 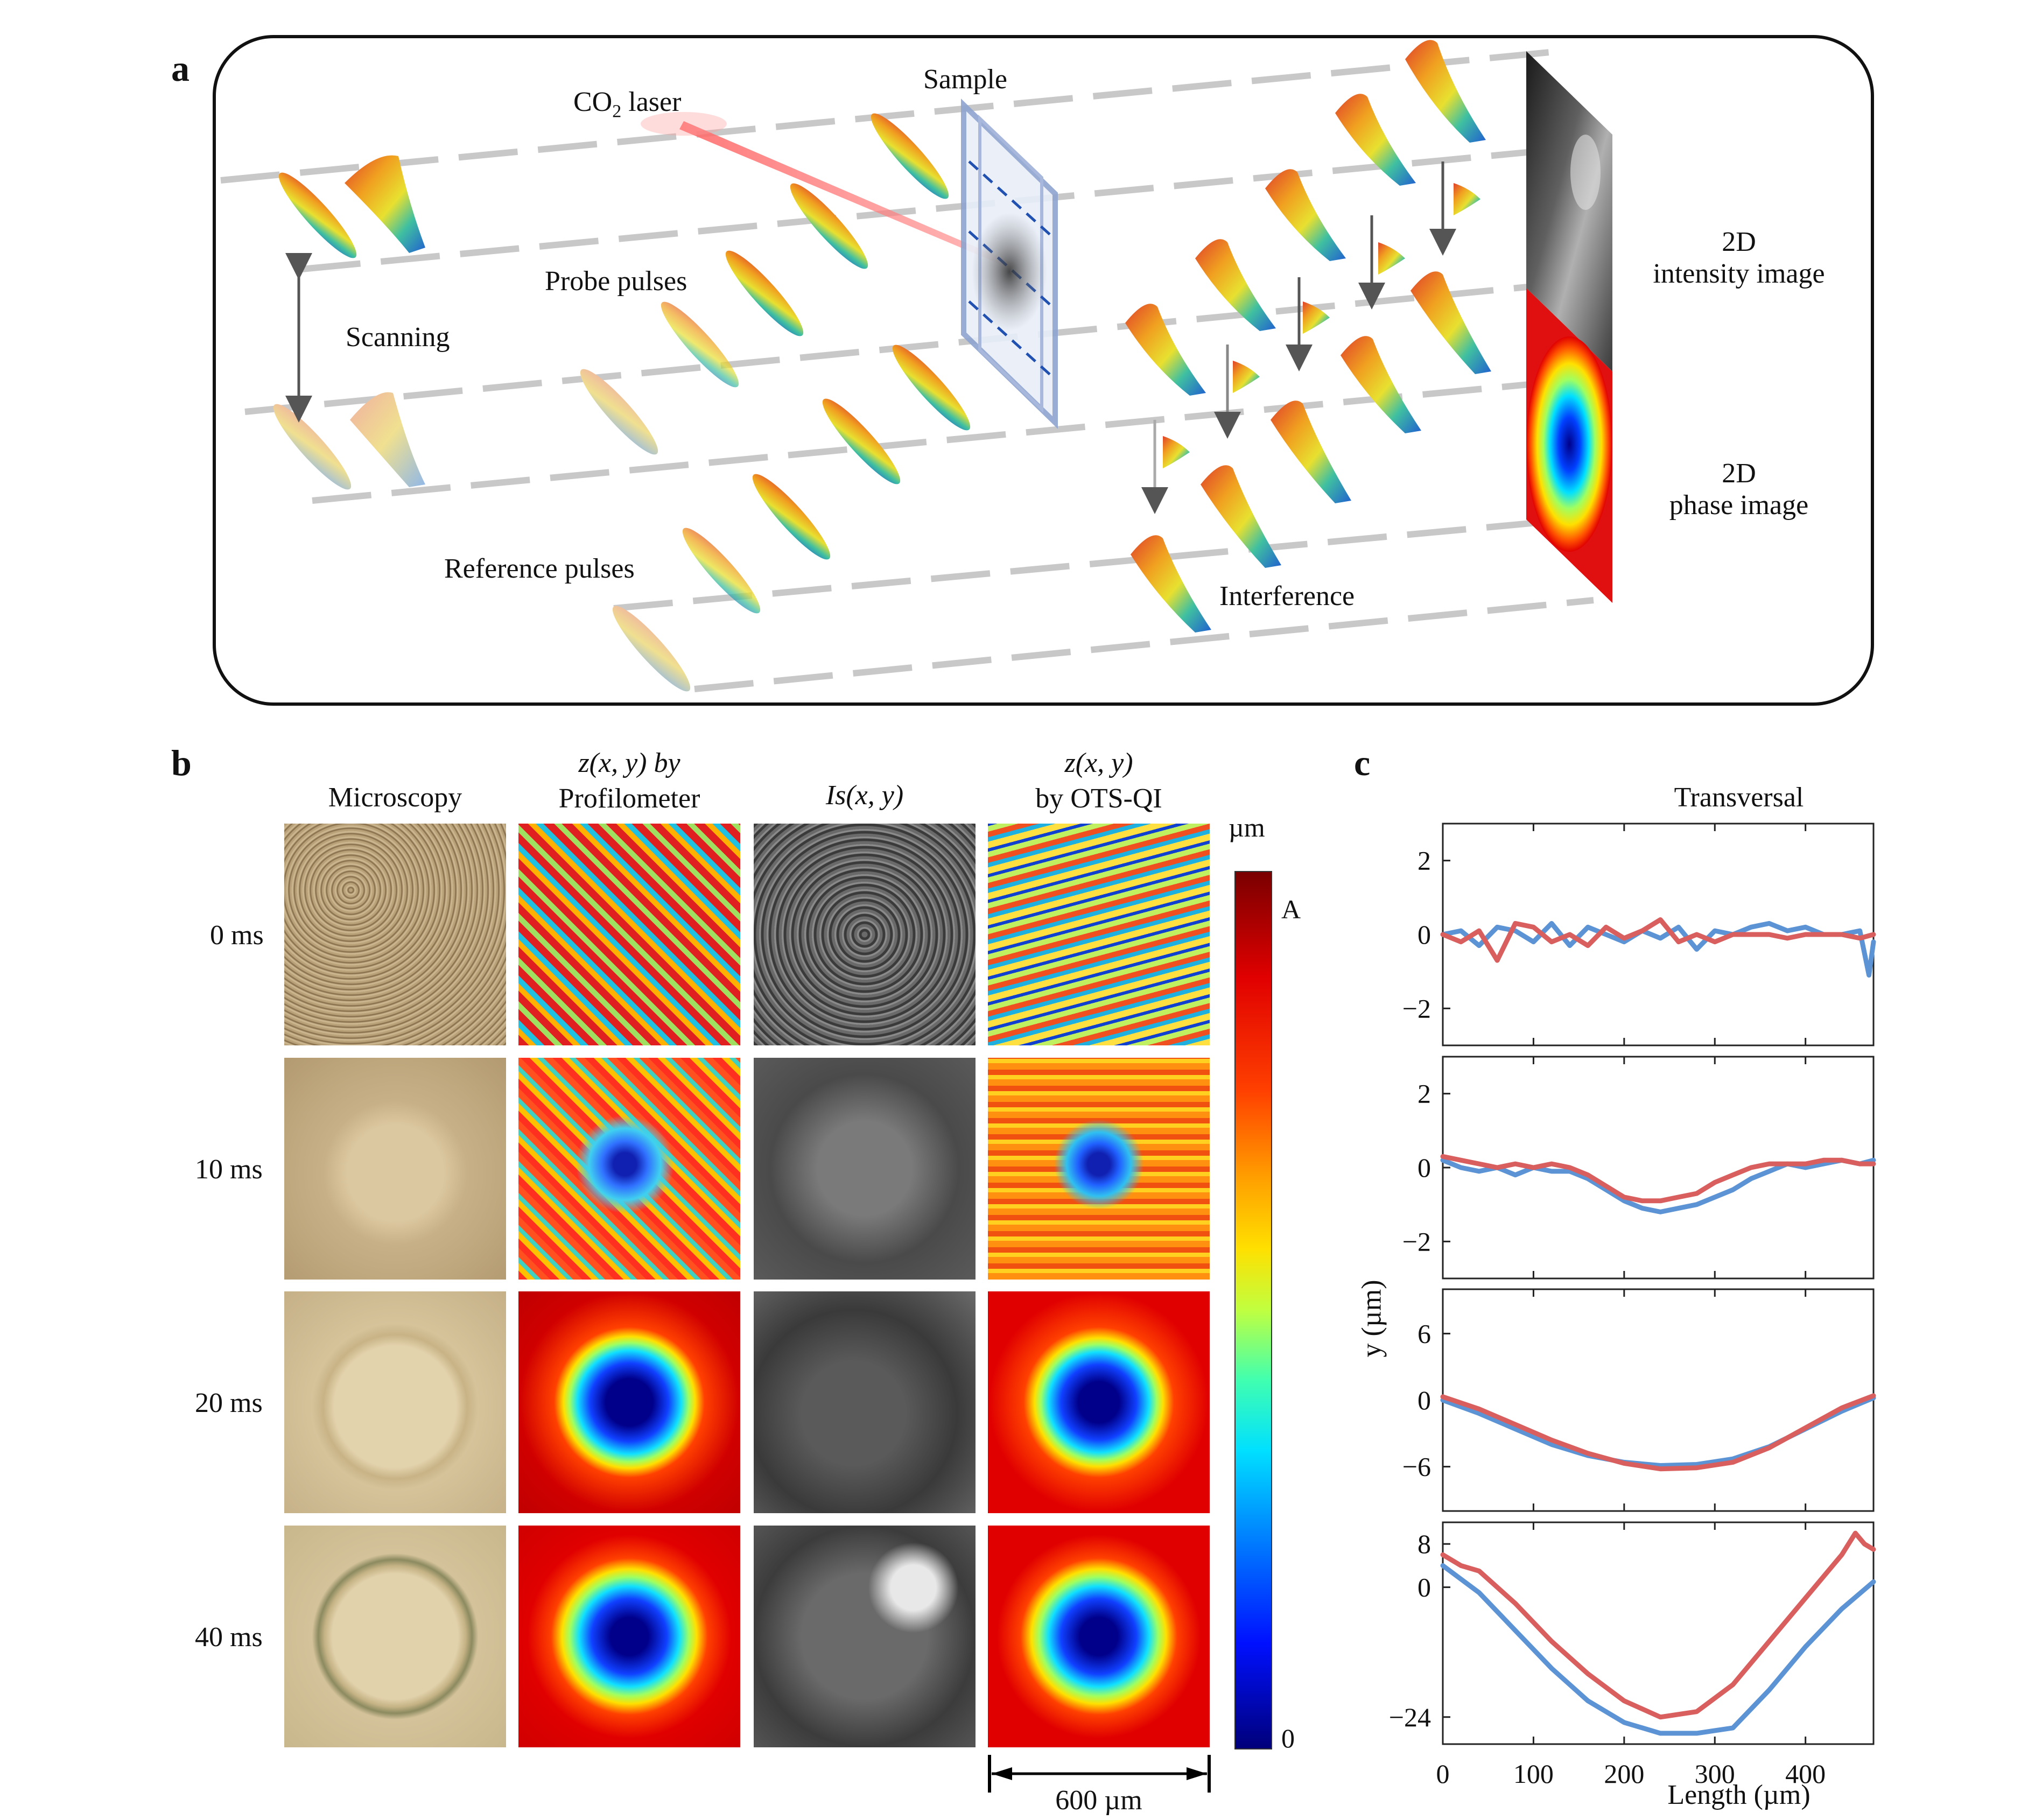 What do you see at coordinates (865, 1636) in the screenshot?
I see `image-intensity-40ms` at bounding box center [865, 1636].